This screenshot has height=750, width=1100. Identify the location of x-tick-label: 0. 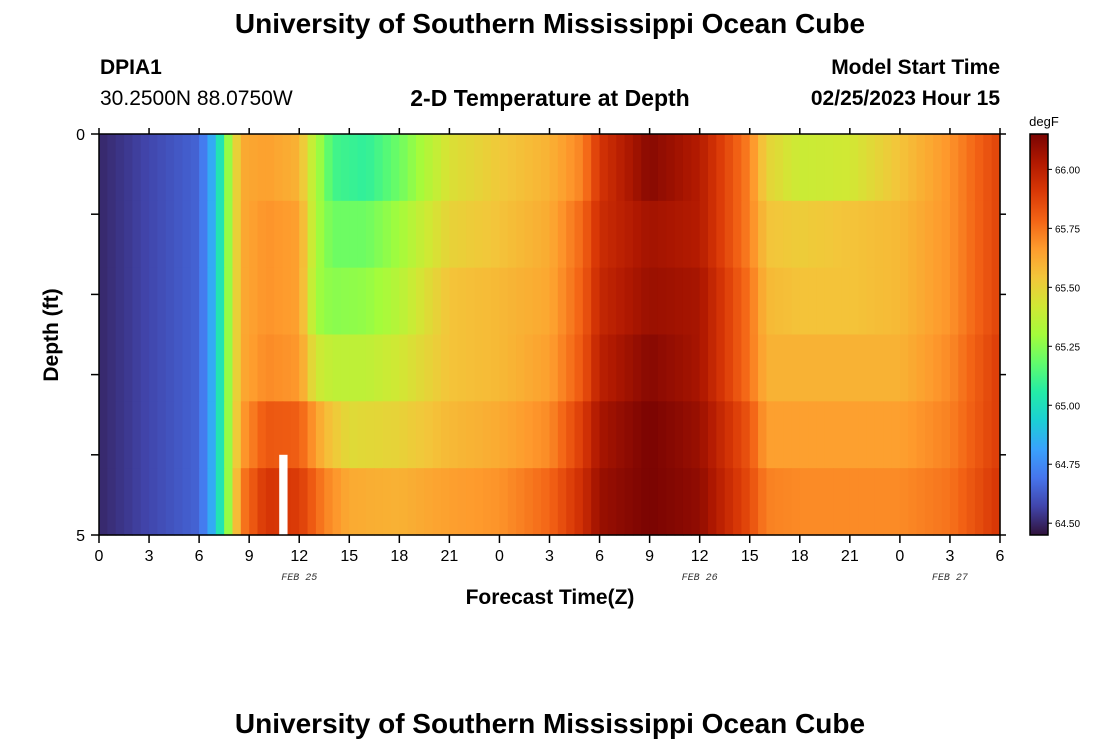
(499, 556).